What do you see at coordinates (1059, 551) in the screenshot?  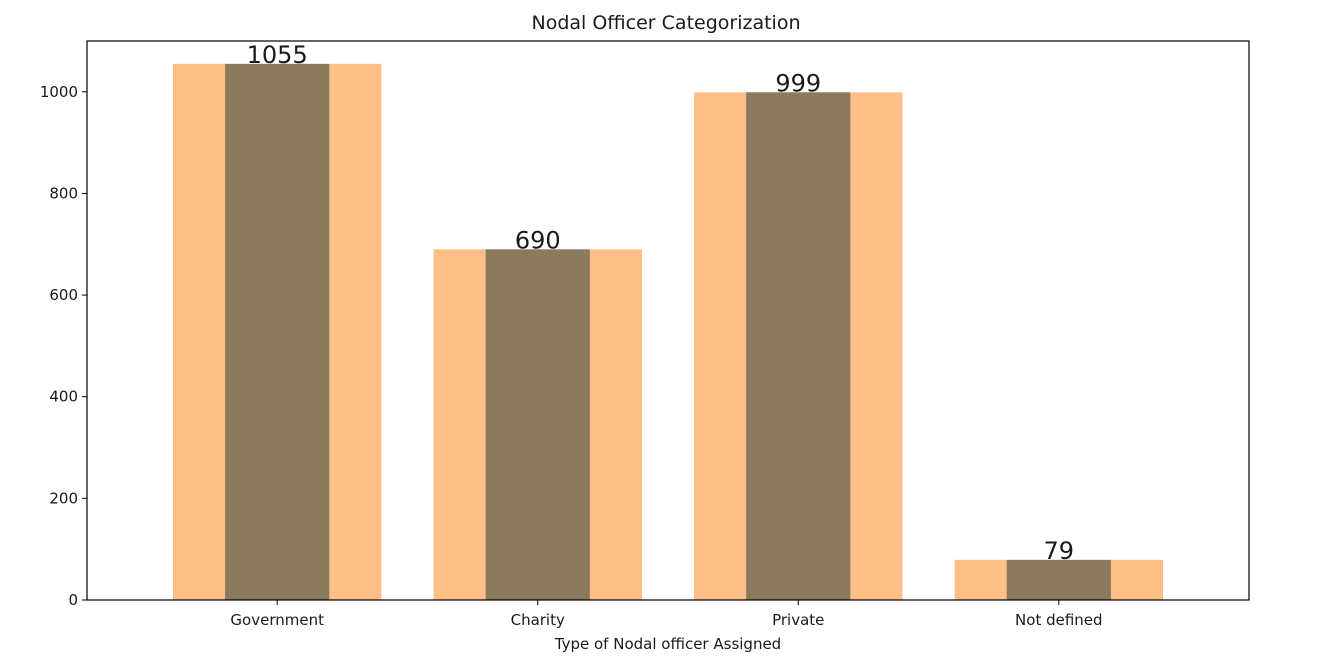 I see `data-label-not-defined: 79` at bounding box center [1059, 551].